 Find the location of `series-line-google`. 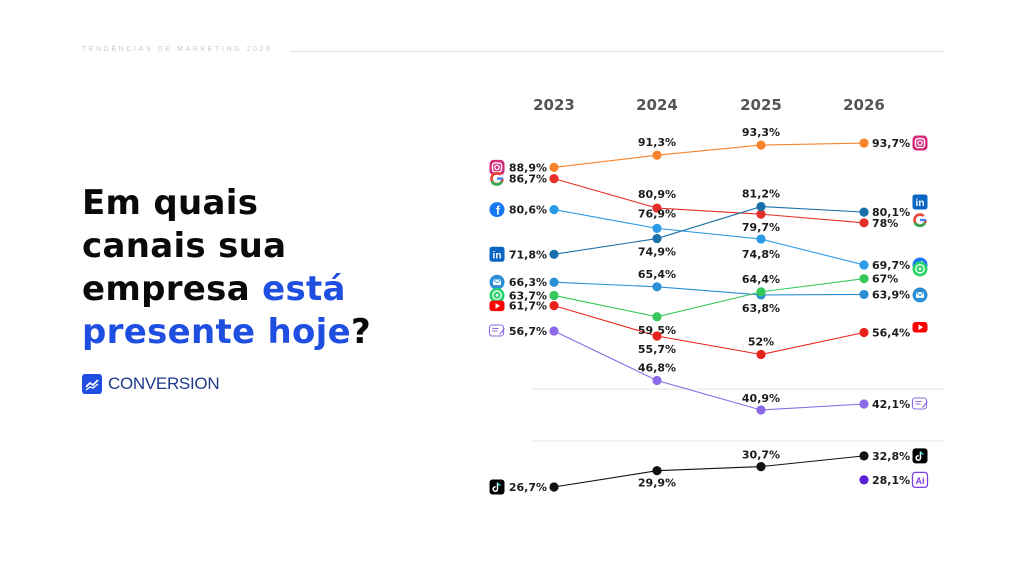

series-line-google is located at coordinates (709, 201).